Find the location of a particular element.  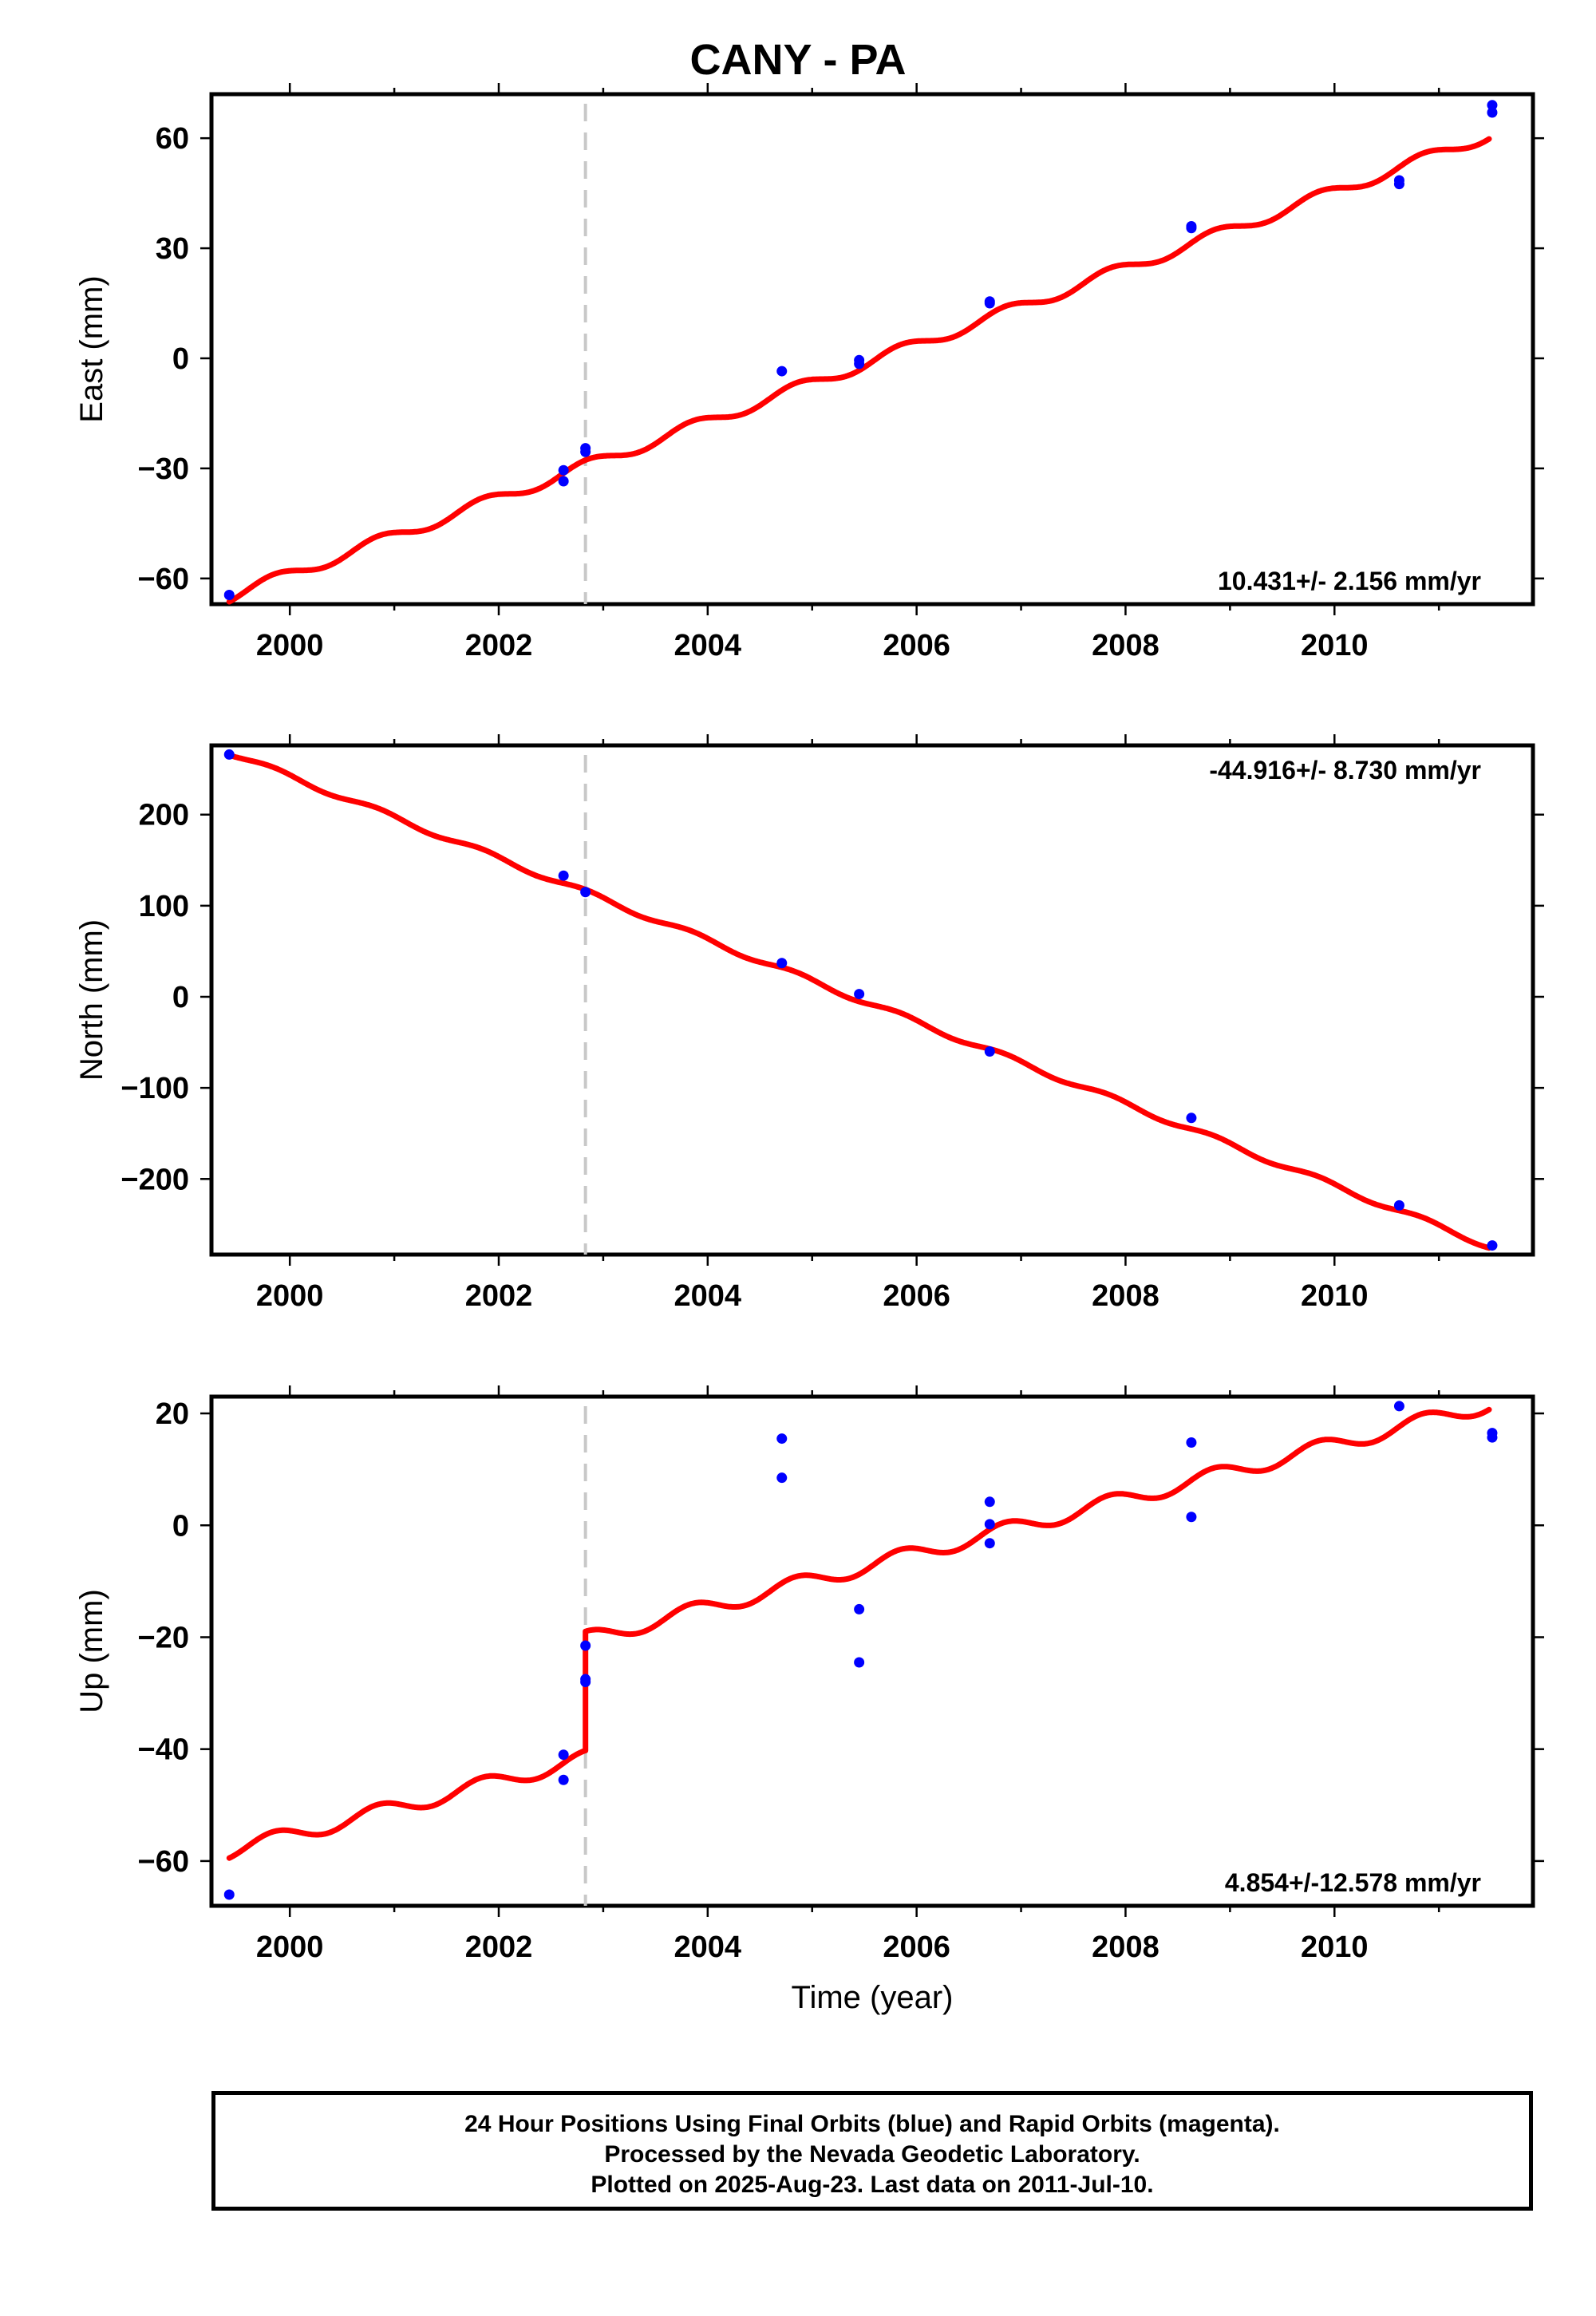

north-rate-label: -44.916+/- 8.730 mm/yr is located at coordinates (1345, 770).